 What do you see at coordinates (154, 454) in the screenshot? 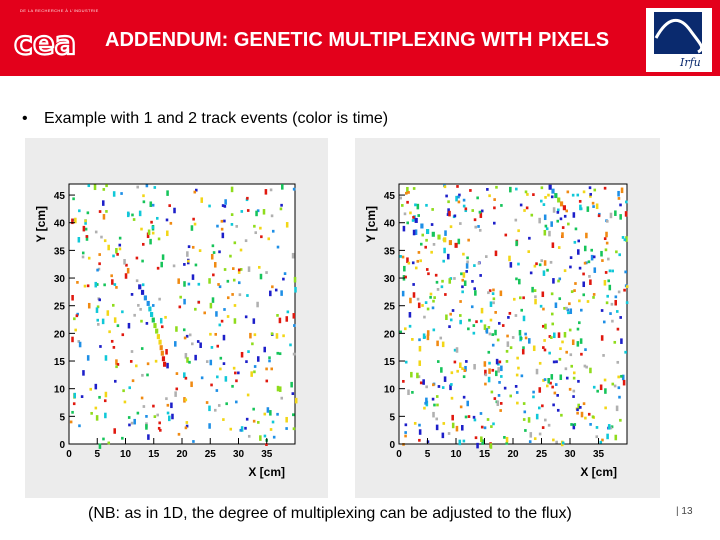
I see `x-tick-label: 15` at bounding box center [154, 454].